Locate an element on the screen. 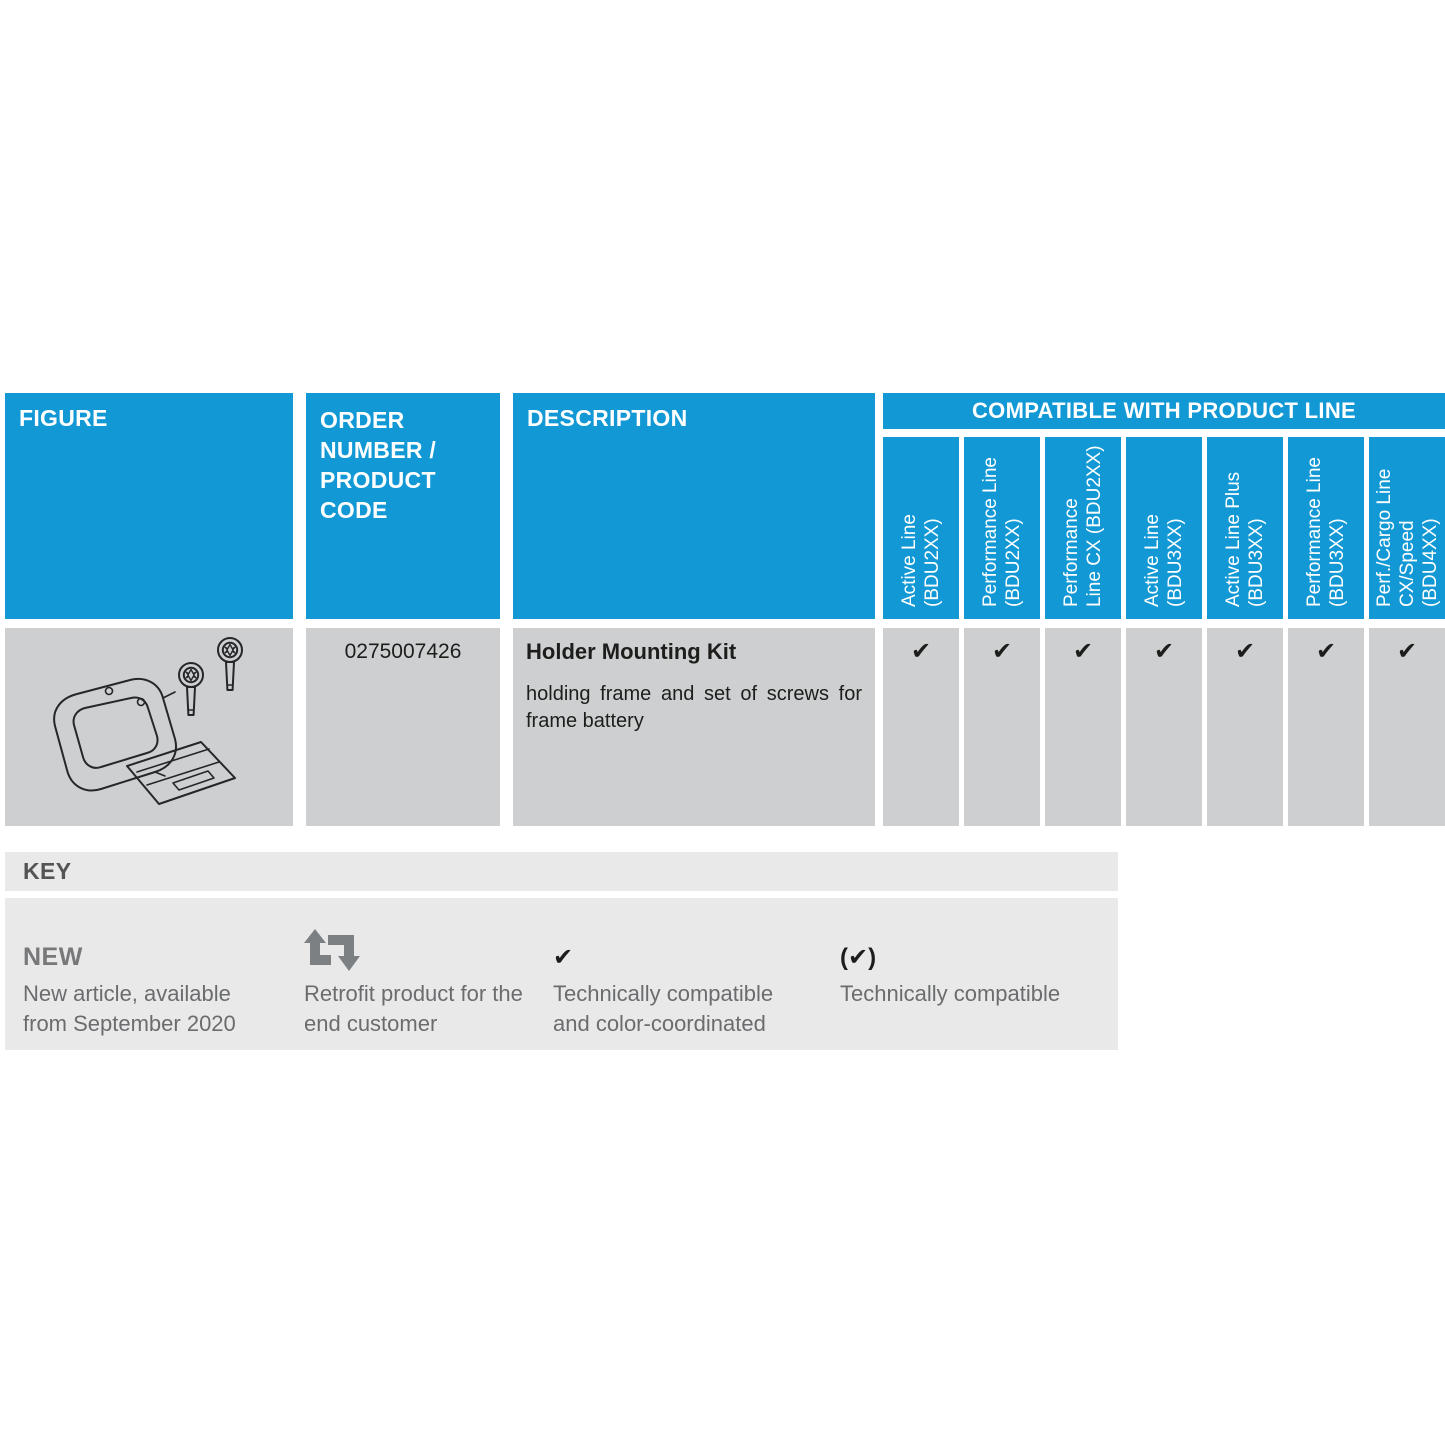  key-item-retrofit: Retrofit product for the end customer is located at coordinates (415, 983).